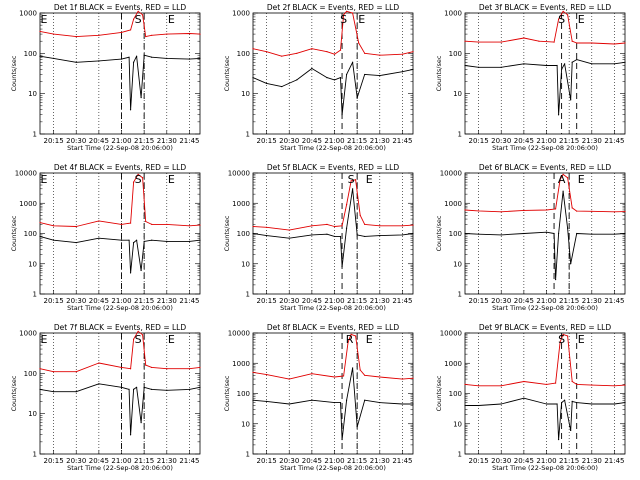  Describe the element at coordinates (562, 179) in the screenshot. I see `segment-marker-label: A` at that location.